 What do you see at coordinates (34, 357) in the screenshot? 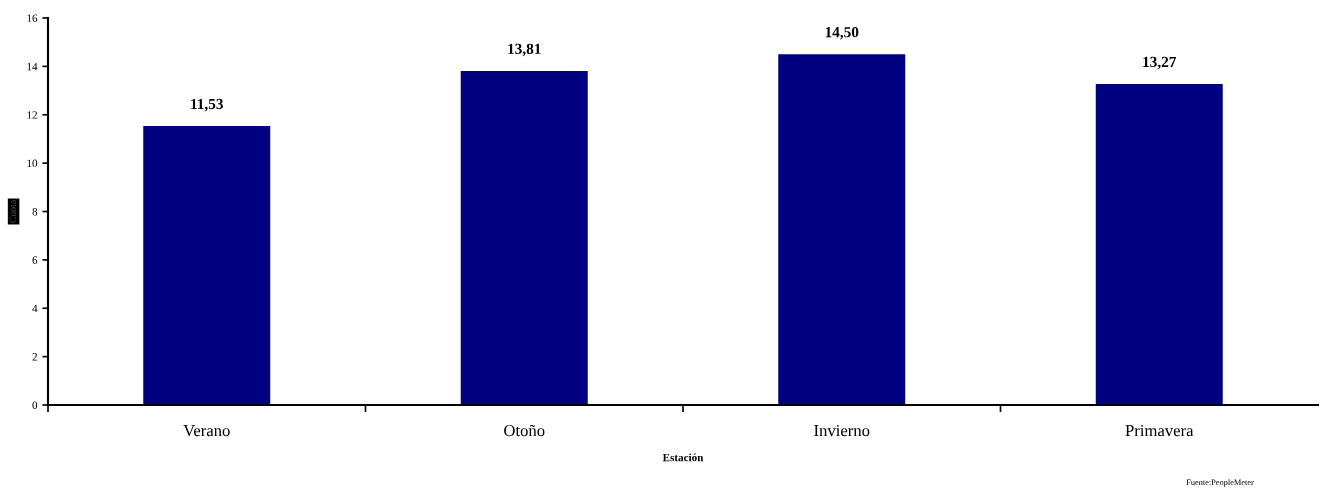
I see `y-tick-label: 2` at bounding box center [34, 357].